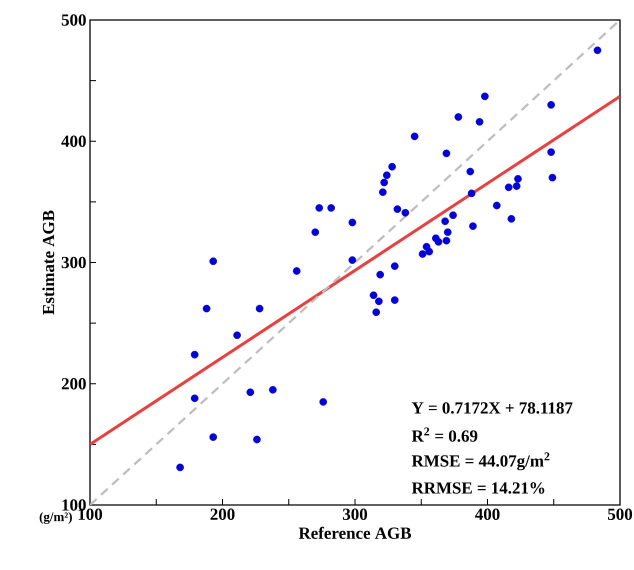 This screenshot has height=570, width=634. What do you see at coordinates (48, 262) in the screenshot?
I see `y-axis-title: Estimate AGB` at bounding box center [48, 262].